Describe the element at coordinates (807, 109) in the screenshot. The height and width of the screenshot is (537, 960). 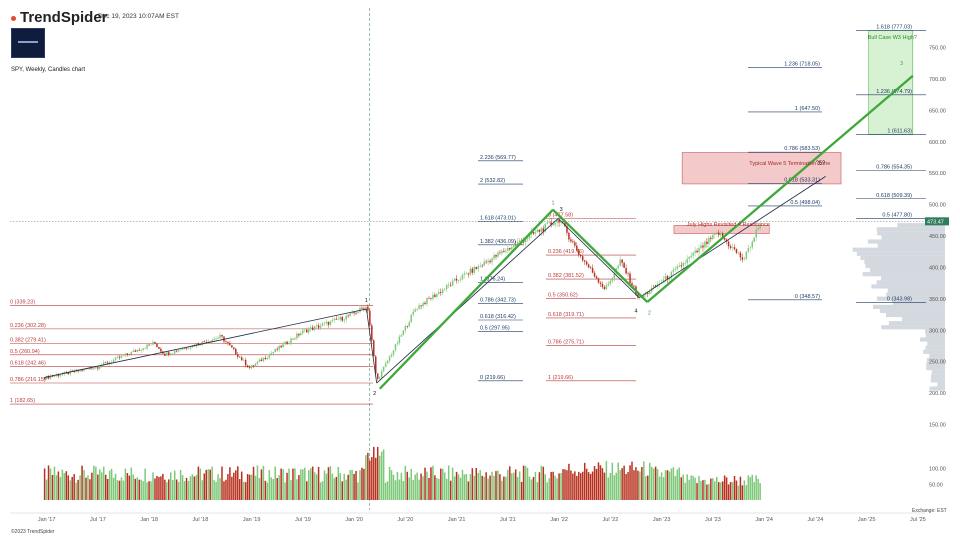
I see `fib-level-label: 1 (647.50)` at that location.